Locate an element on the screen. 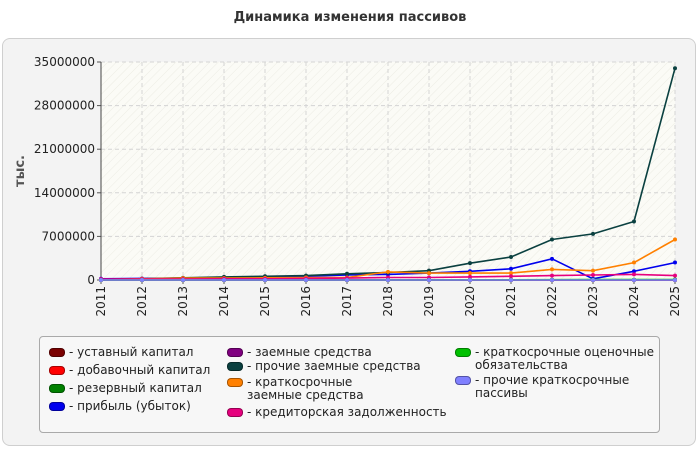 The height and width of the screenshot is (450, 700). legend-item-dobavochny-kapital: - добавочный капитал is located at coordinates (136, 370).